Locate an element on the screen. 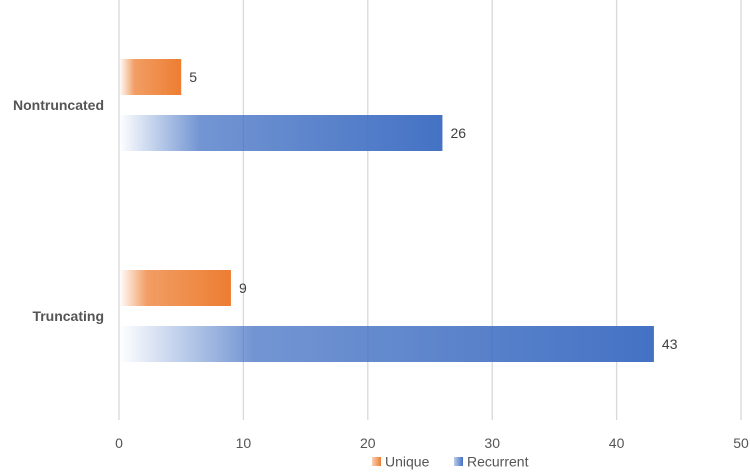 This screenshot has height=473, width=750. data-label: 43 is located at coordinates (670, 344).